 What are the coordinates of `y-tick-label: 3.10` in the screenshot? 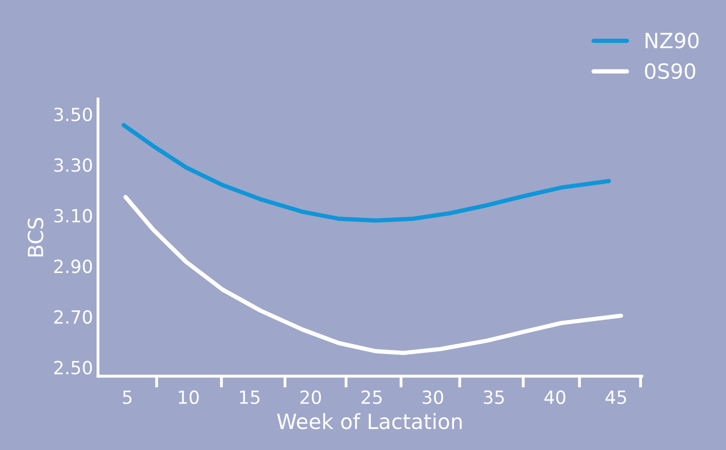 It's located at (73, 215).